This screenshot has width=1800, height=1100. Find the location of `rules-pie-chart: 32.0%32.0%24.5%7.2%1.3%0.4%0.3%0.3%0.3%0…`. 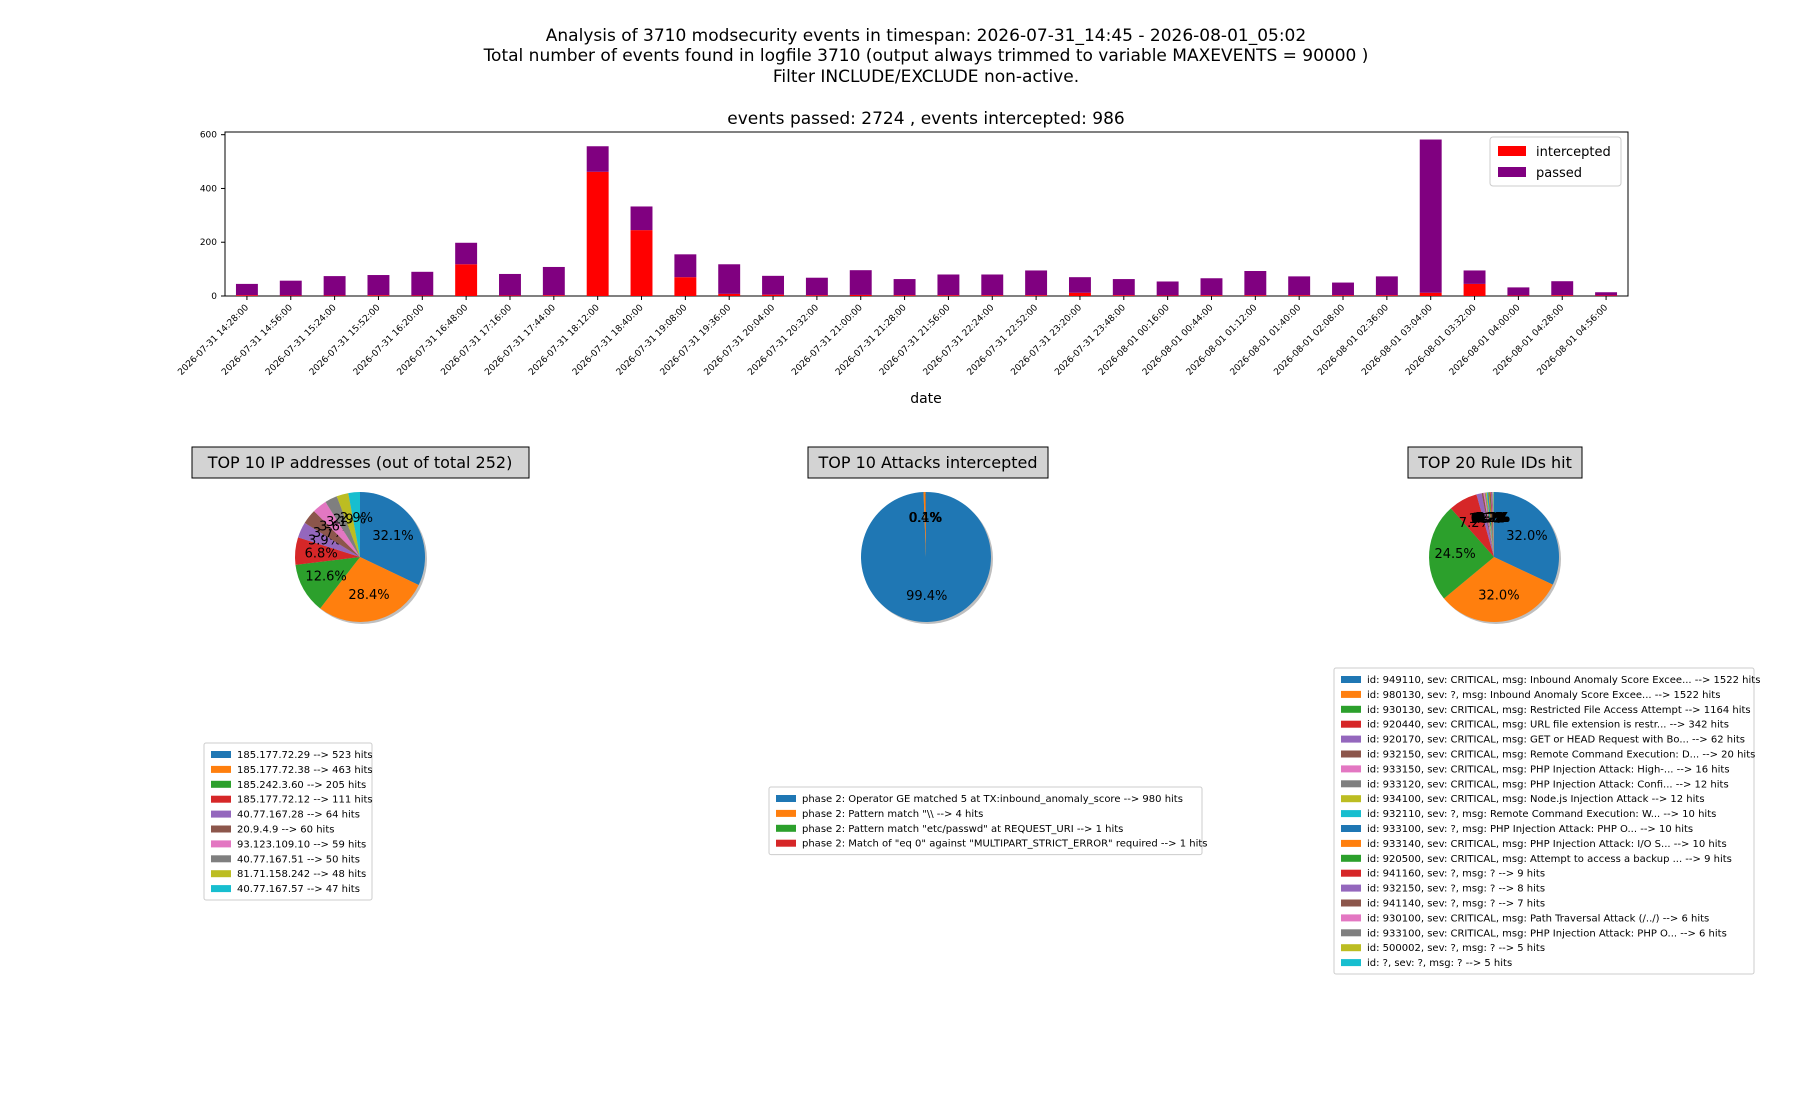

rules-pie-chart: 32.0%32.0%24.5%7.2%1.3%0.4%0.3%0.3%0.3%0… is located at coordinates (1494, 558).